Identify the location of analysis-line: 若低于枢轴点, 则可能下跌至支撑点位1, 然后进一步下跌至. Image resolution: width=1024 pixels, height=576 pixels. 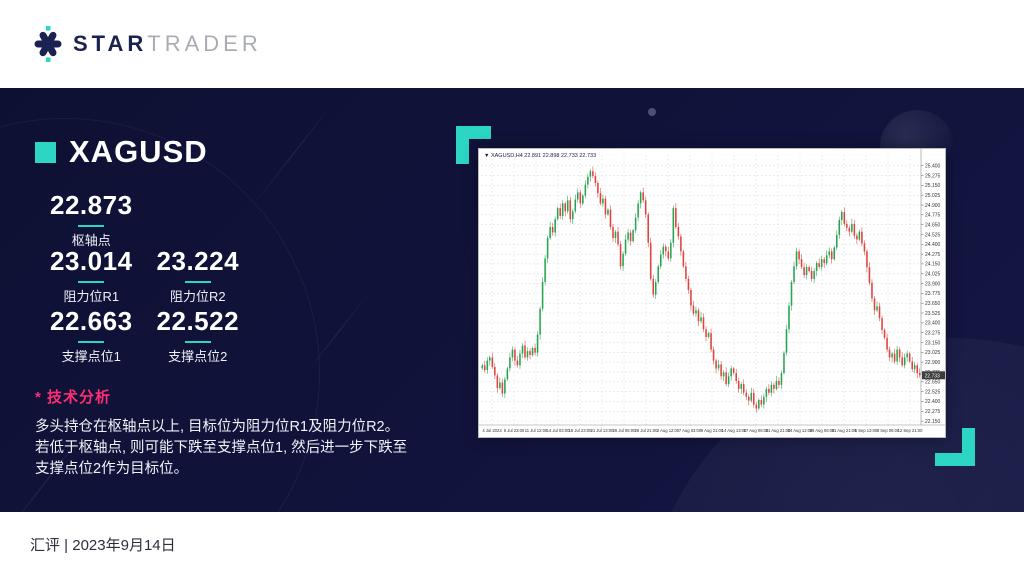
(221, 448).